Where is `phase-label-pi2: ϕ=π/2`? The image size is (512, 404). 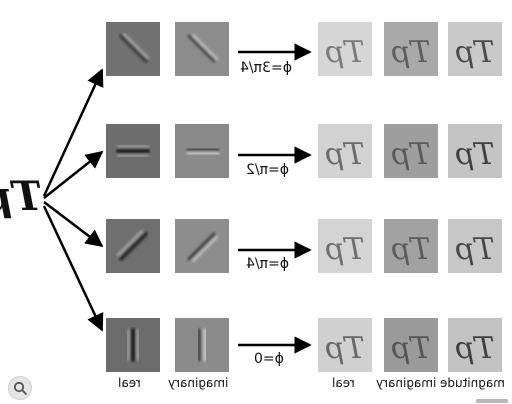
phase-label-pi2: ϕ=π/2 is located at coordinates (268, 170).